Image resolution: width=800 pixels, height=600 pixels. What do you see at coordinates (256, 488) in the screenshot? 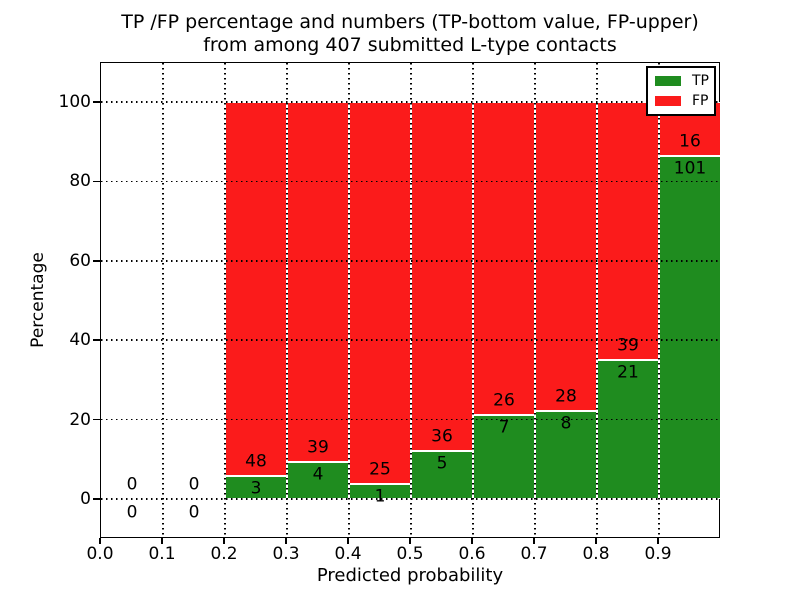
I see `bar-count-label-tp: 3` at bounding box center [256, 488].